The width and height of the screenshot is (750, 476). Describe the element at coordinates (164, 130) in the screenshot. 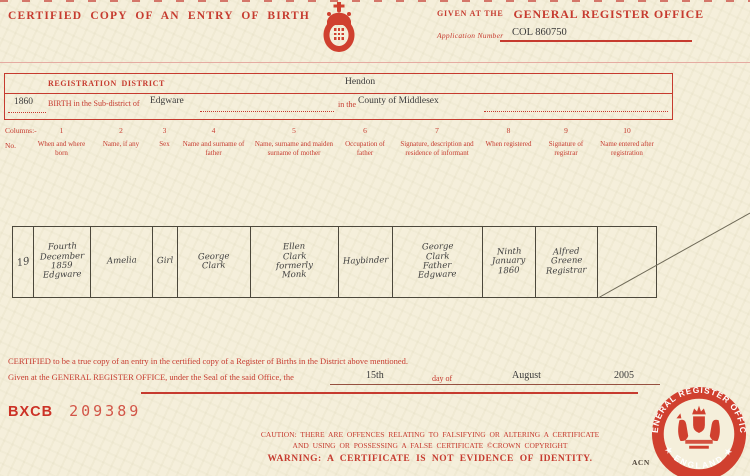

I see `column-number: 3` at that location.